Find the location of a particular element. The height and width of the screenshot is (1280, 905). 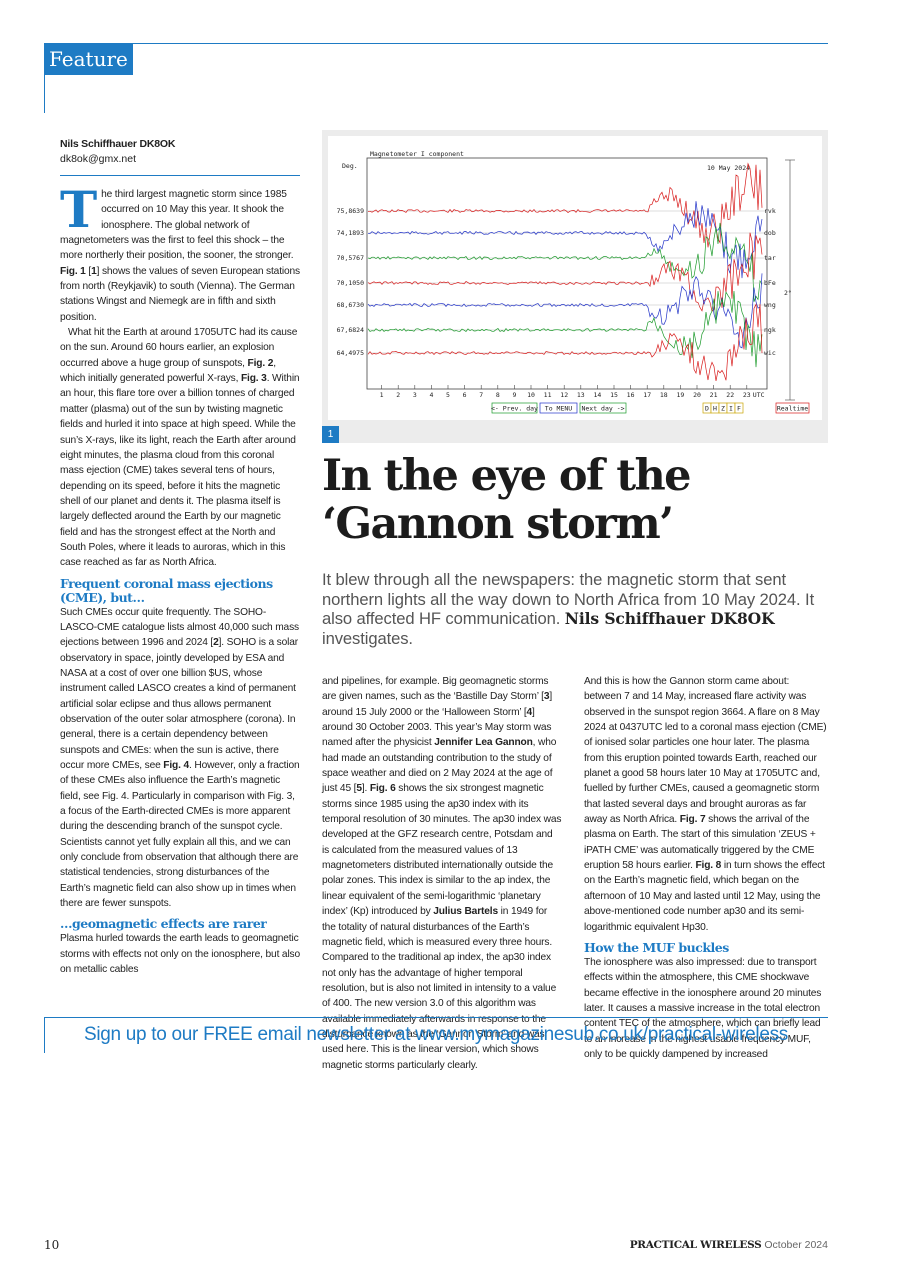

nav-button-label: <- Prev. day is located at coordinates (514, 409).